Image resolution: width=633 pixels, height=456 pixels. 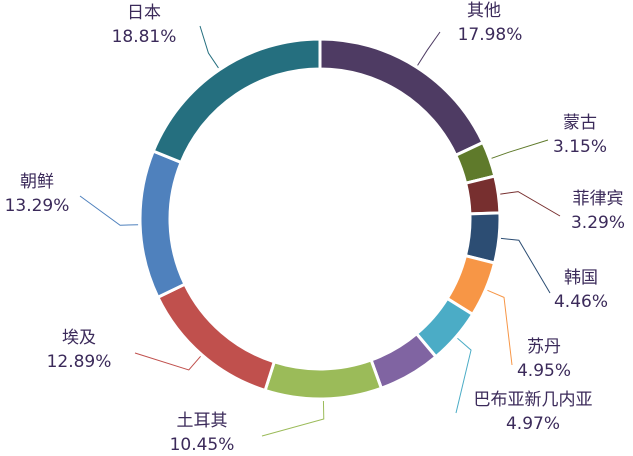 What do you see at coordinates (580, 123) in the screenshot?
I see `slice-label-2: 蒙古` at bounding box center [580, 123].